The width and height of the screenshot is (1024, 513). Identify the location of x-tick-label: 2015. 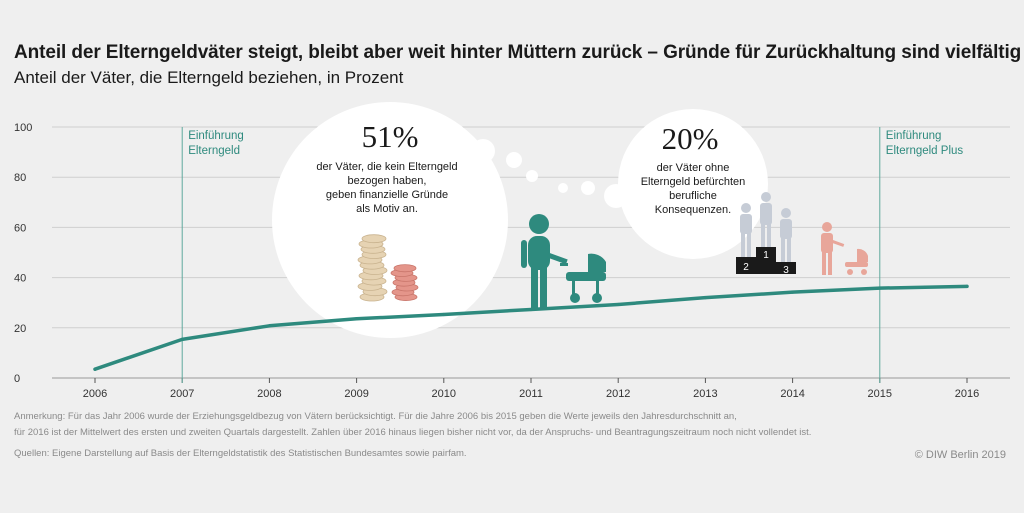
(880, 394).